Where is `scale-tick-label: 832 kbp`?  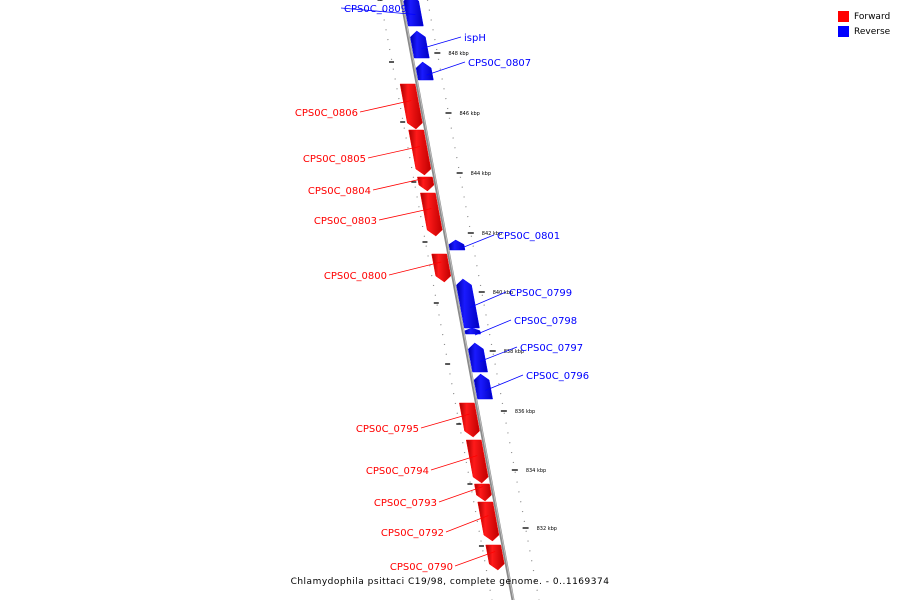
scale-tick-label: 832 kbp is located at coordinates (547, 529).